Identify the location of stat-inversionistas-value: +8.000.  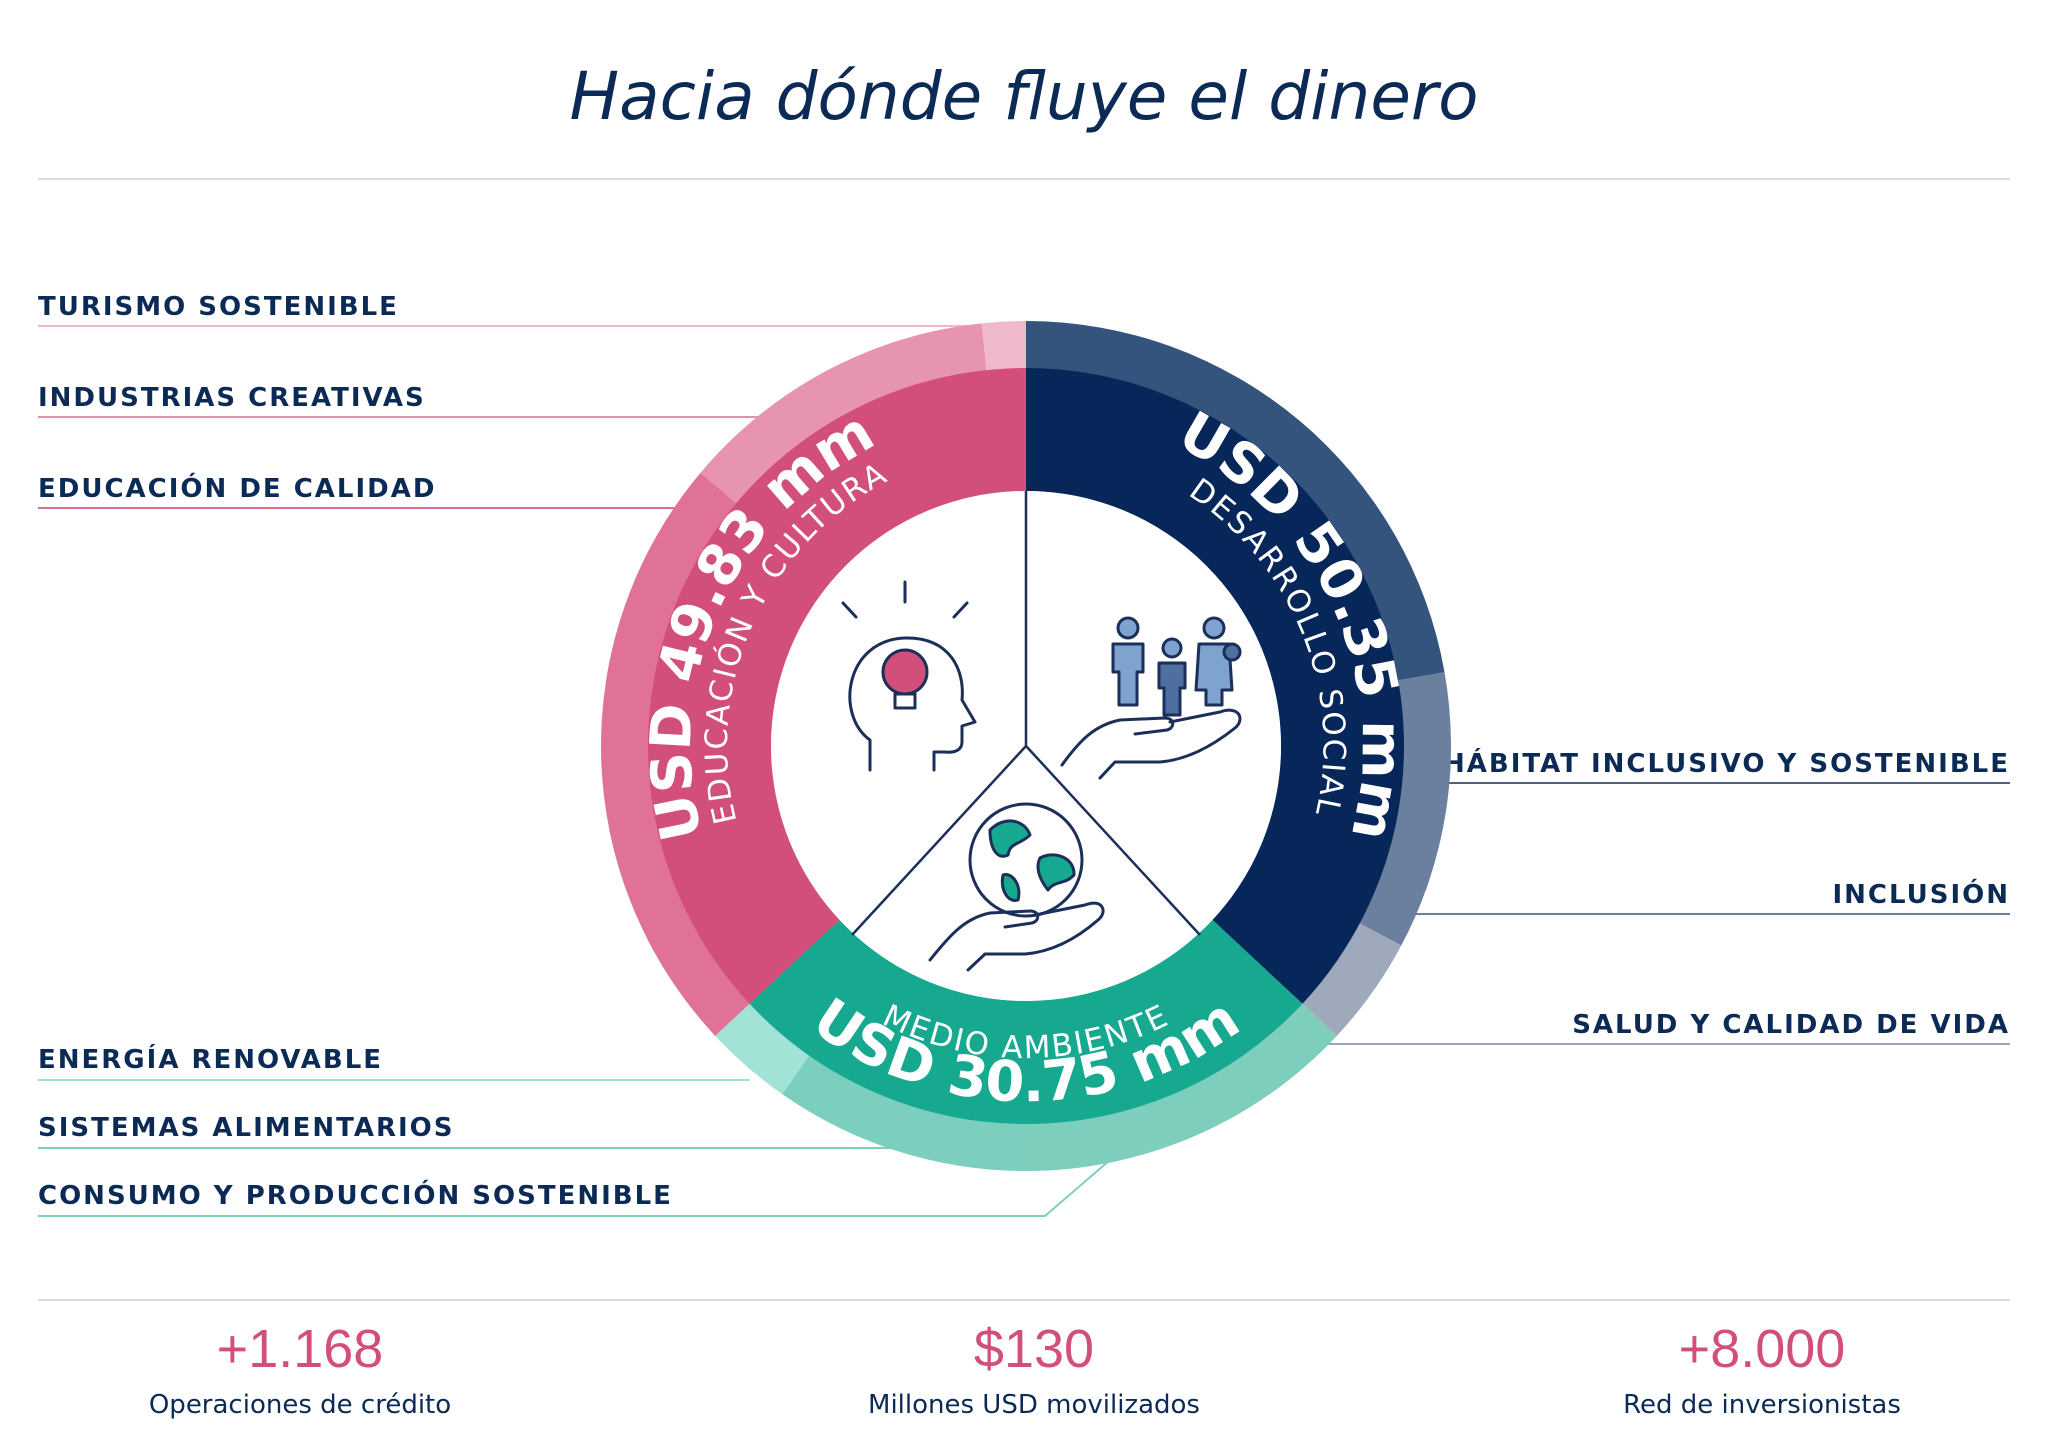
(1762, 1349).